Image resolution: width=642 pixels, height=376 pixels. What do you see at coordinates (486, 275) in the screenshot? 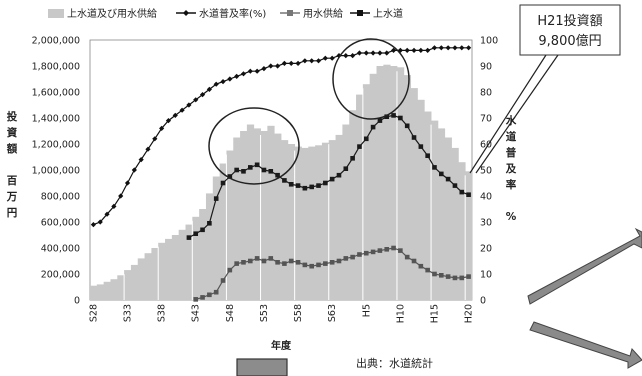
I see `y-right-tick-label: 10` at bounding box center [486, 275].